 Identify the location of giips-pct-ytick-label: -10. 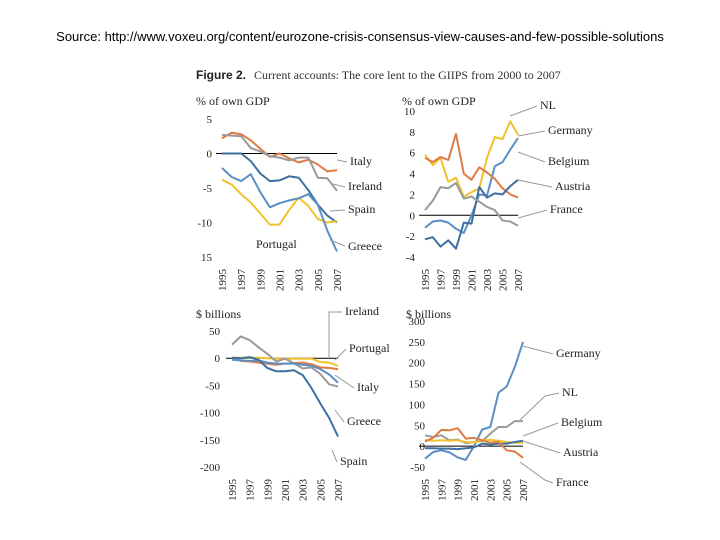
(204, 224).